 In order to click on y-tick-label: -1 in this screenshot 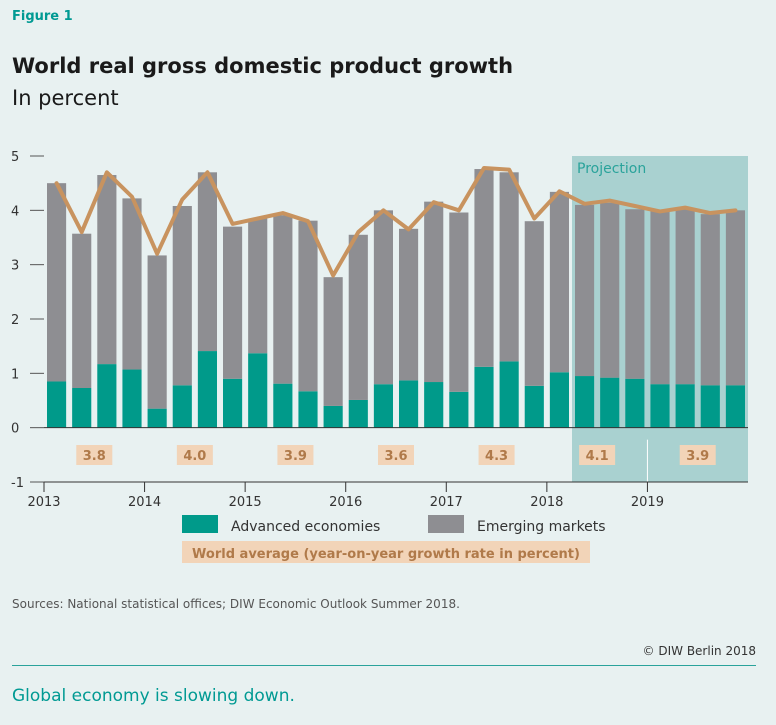, I will do `click(17, 483)`.